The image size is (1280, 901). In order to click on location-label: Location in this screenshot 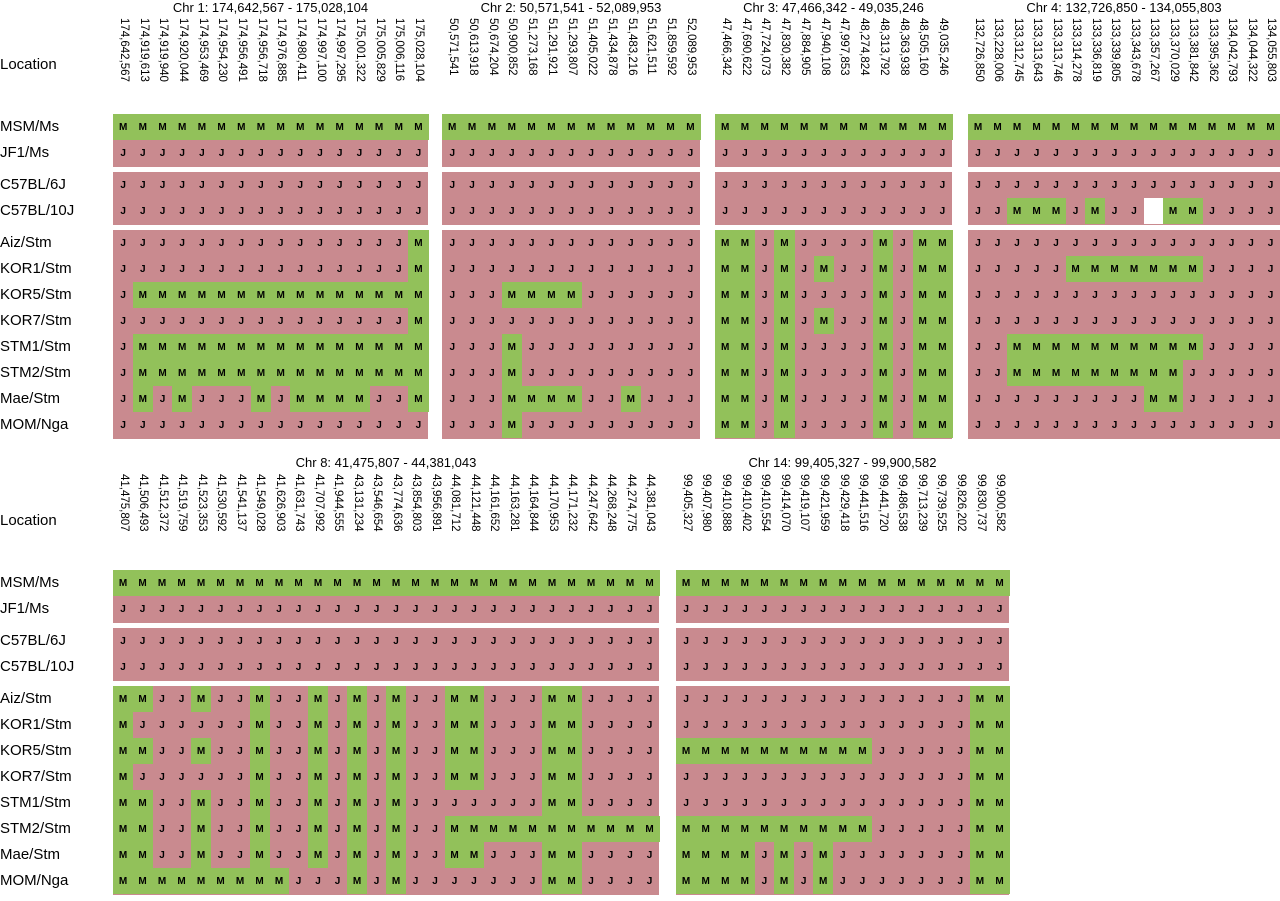, I will do `click(28, 520)`.